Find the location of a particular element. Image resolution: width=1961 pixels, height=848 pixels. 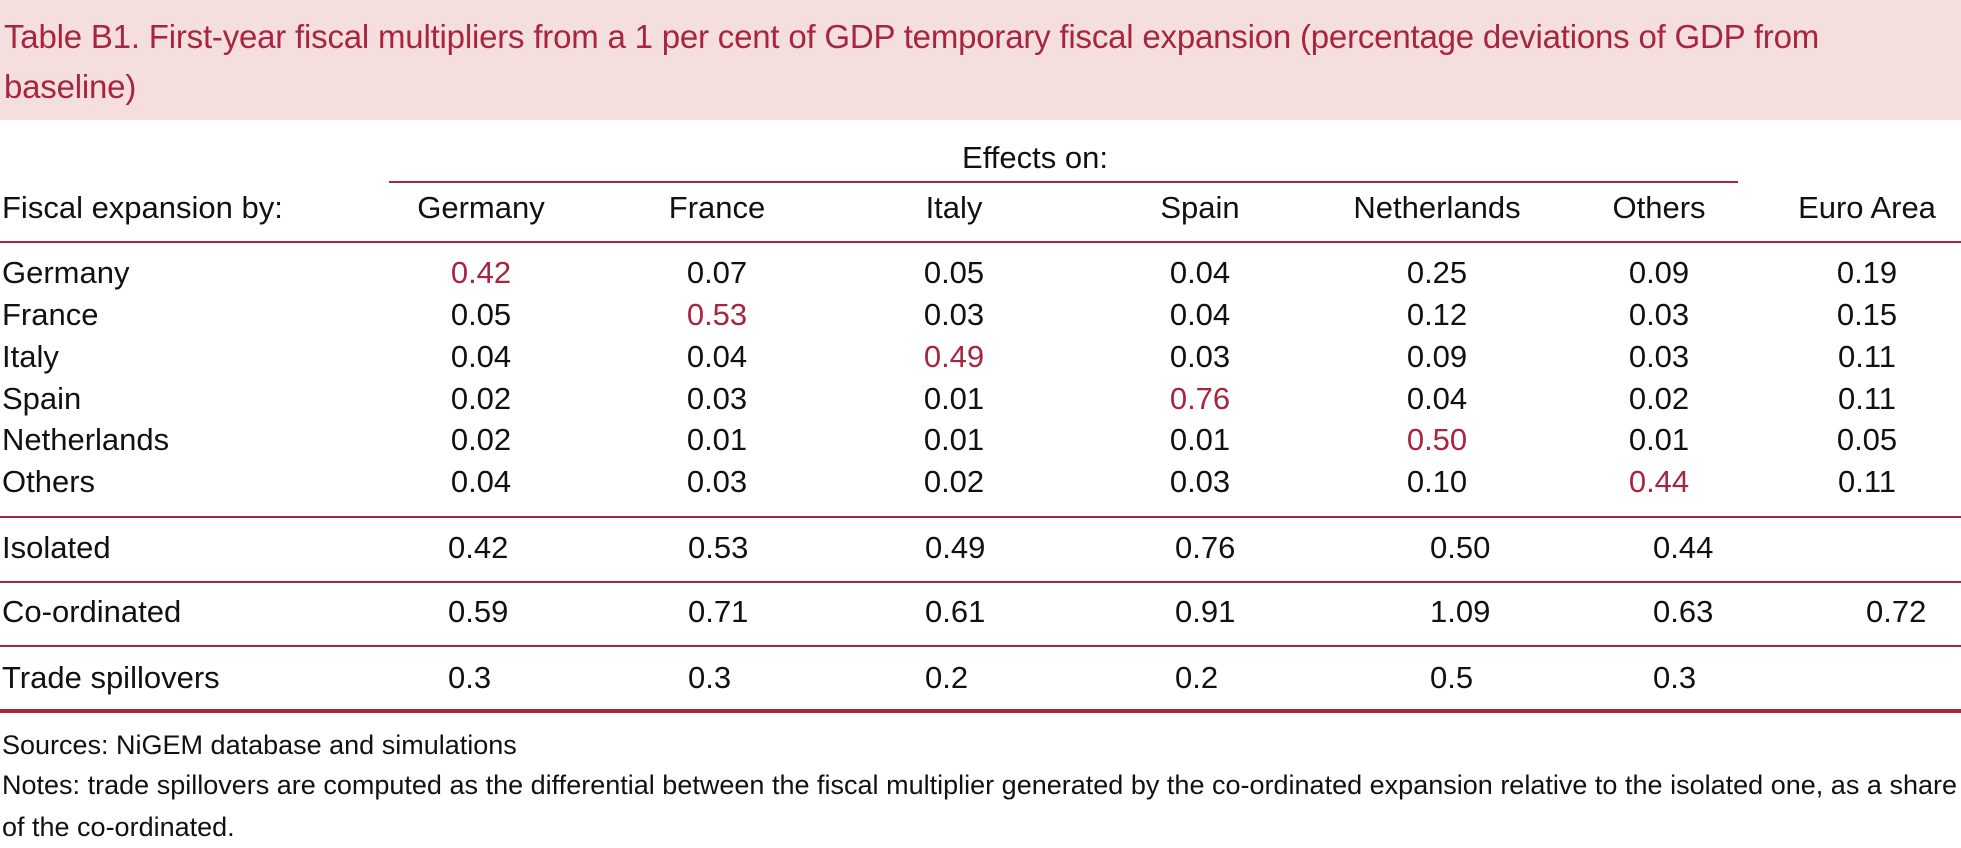

effects-on-label: Effects on: is located at coordinates (1035, 157).